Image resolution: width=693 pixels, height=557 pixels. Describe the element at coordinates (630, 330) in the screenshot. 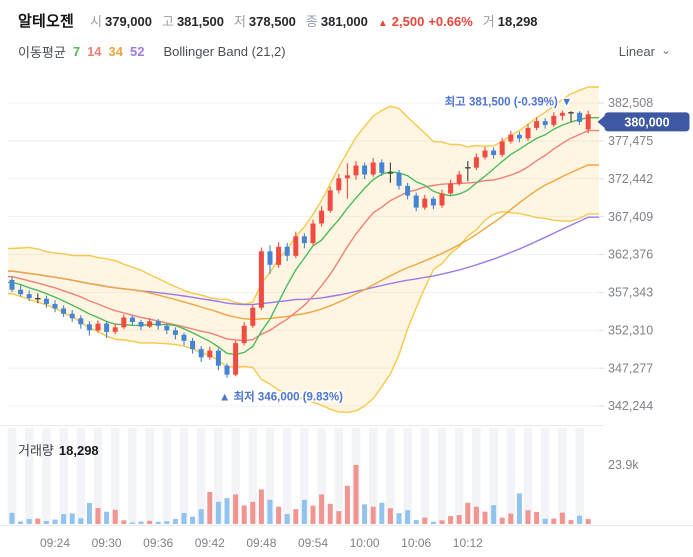

I see `y-axis-label: 352,310` at that location.